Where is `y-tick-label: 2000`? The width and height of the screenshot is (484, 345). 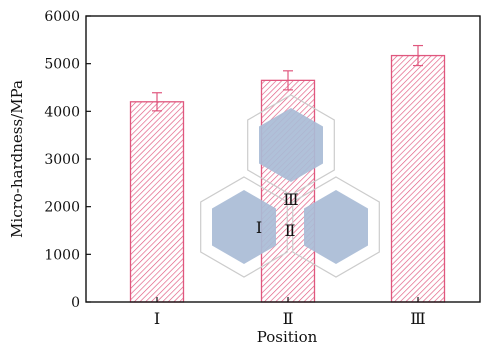
y-tick-label: 2000 is located at coordinates (62, 208).